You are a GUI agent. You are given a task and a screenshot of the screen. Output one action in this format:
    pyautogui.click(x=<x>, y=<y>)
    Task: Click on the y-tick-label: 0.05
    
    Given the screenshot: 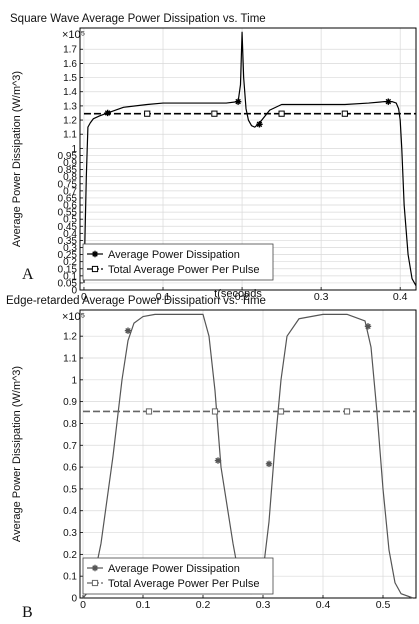 What is the action you would take?
    pyautogui.click(x=68, y=283)
    